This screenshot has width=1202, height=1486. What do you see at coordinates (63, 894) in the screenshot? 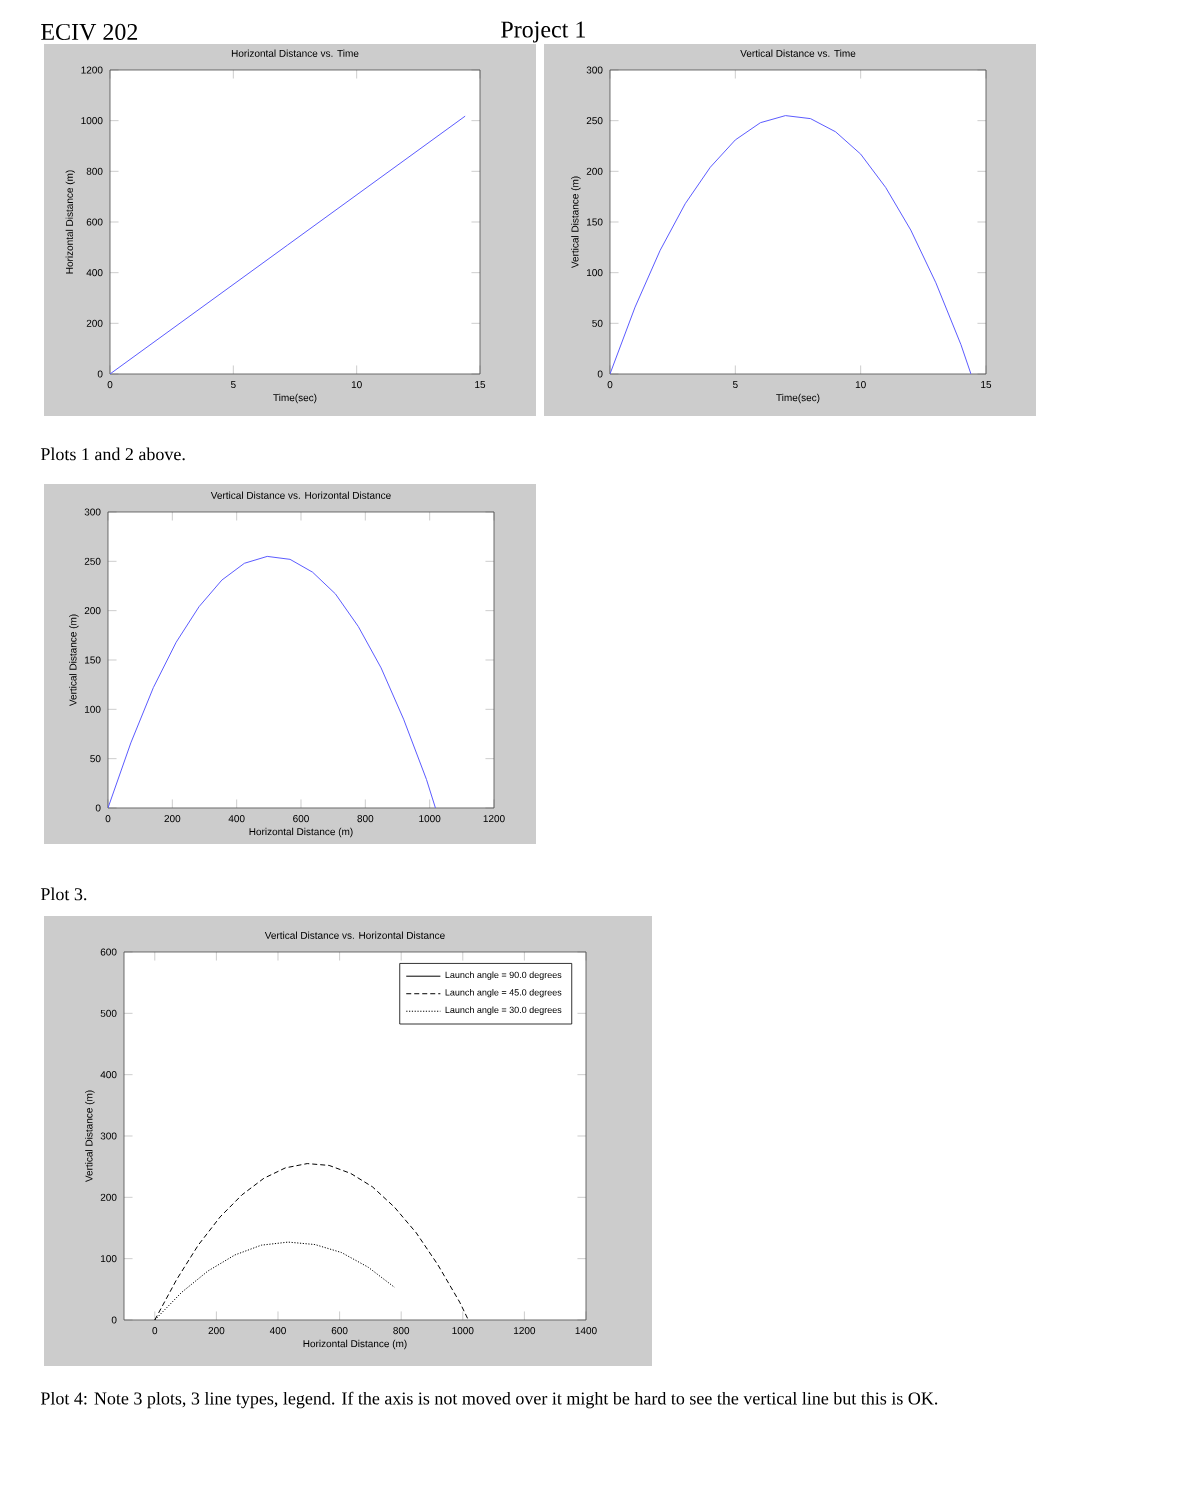
I see `text: Plot 3.` at bounding box center [63, 894].